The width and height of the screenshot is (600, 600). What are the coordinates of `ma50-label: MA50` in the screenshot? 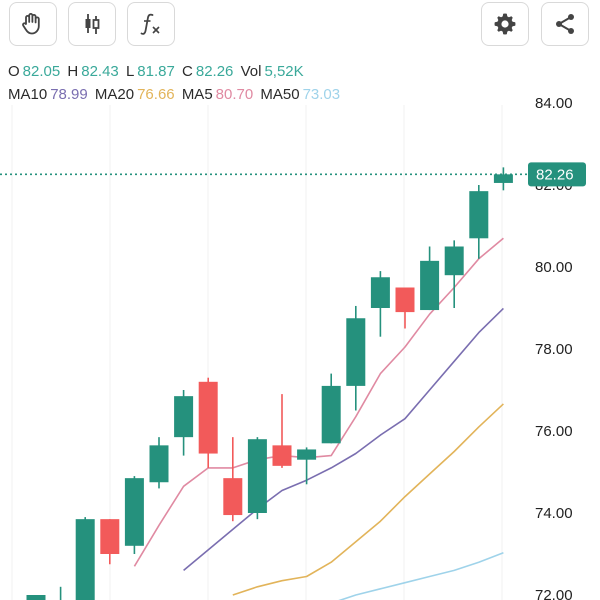 It's located at (280, 94).